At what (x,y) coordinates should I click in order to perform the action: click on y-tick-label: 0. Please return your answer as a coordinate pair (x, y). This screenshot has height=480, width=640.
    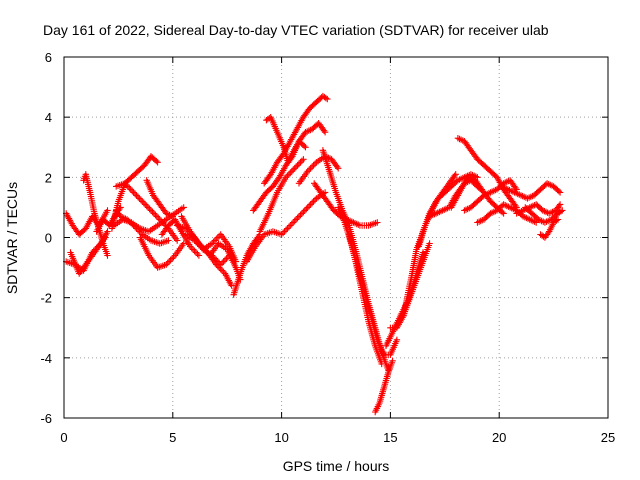
    Looking at the image, I should click on (48, 238).